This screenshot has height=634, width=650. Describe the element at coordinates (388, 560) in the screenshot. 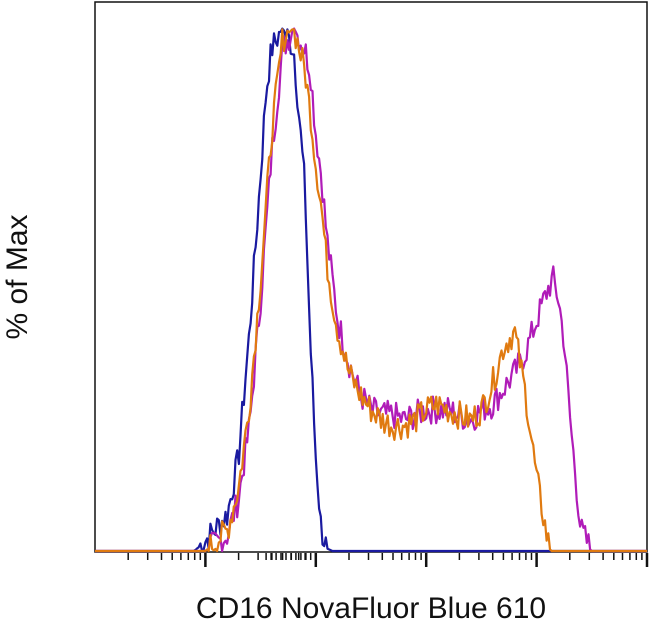

I see `x-axis-ticks` at that location.